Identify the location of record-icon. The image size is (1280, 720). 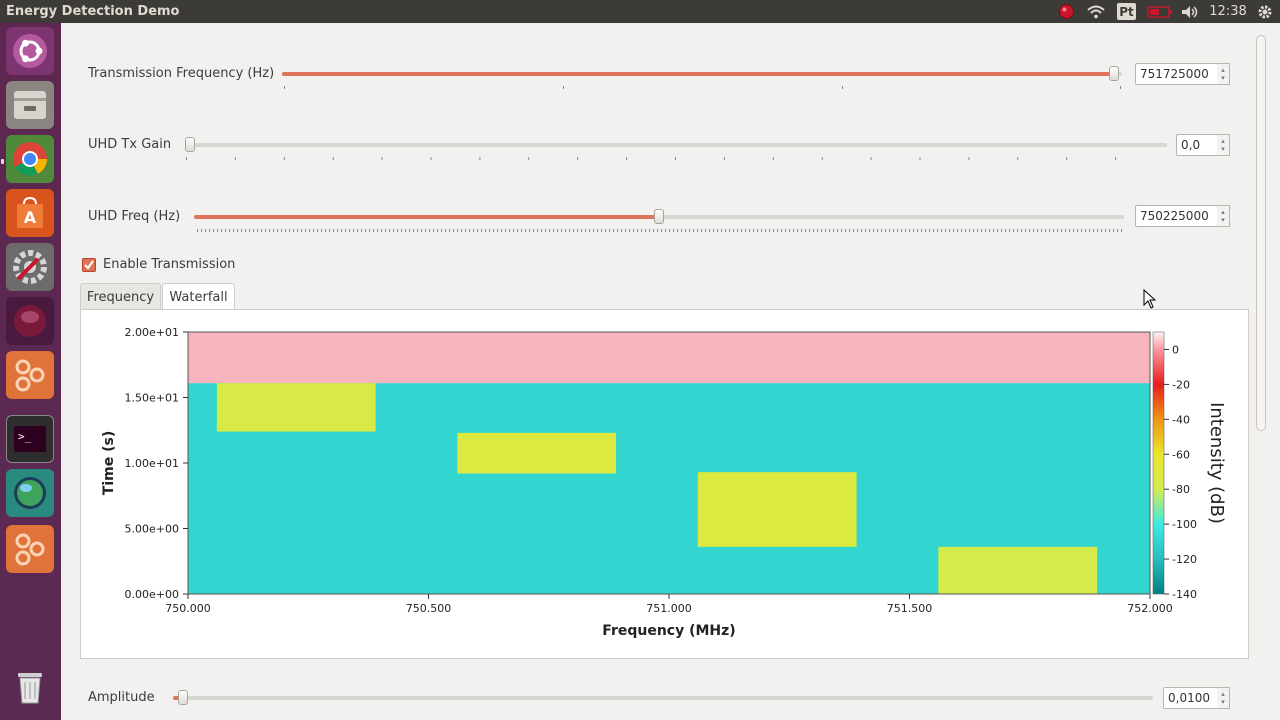
(1066, 11).